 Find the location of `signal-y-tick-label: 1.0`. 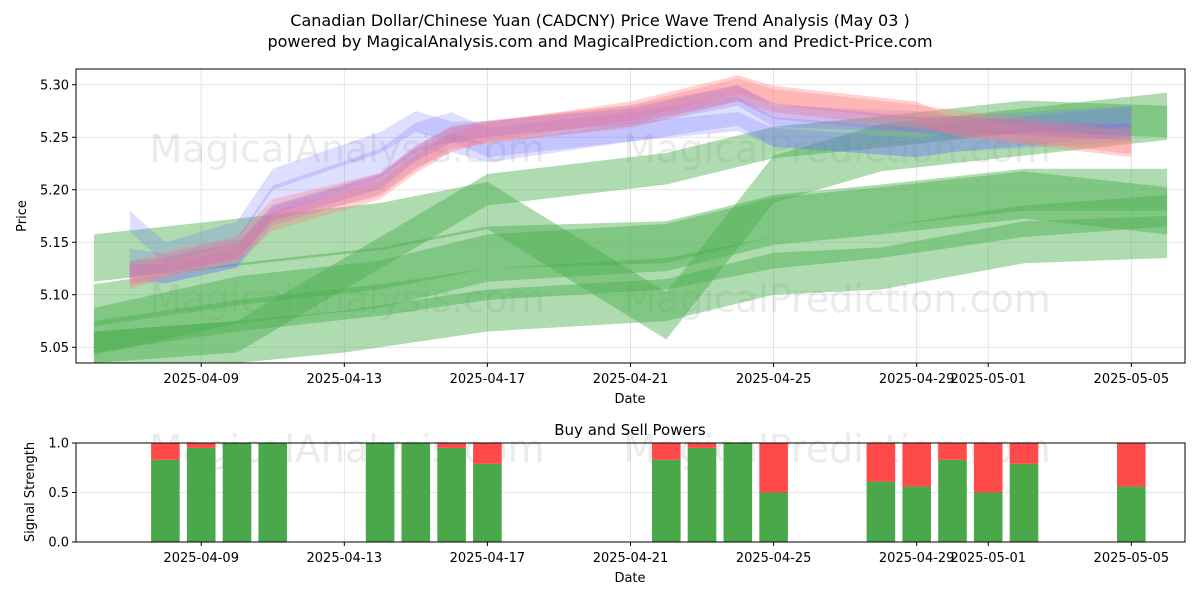

signal-y-tick-label: 1.0 is located at coordinates (58, 444).